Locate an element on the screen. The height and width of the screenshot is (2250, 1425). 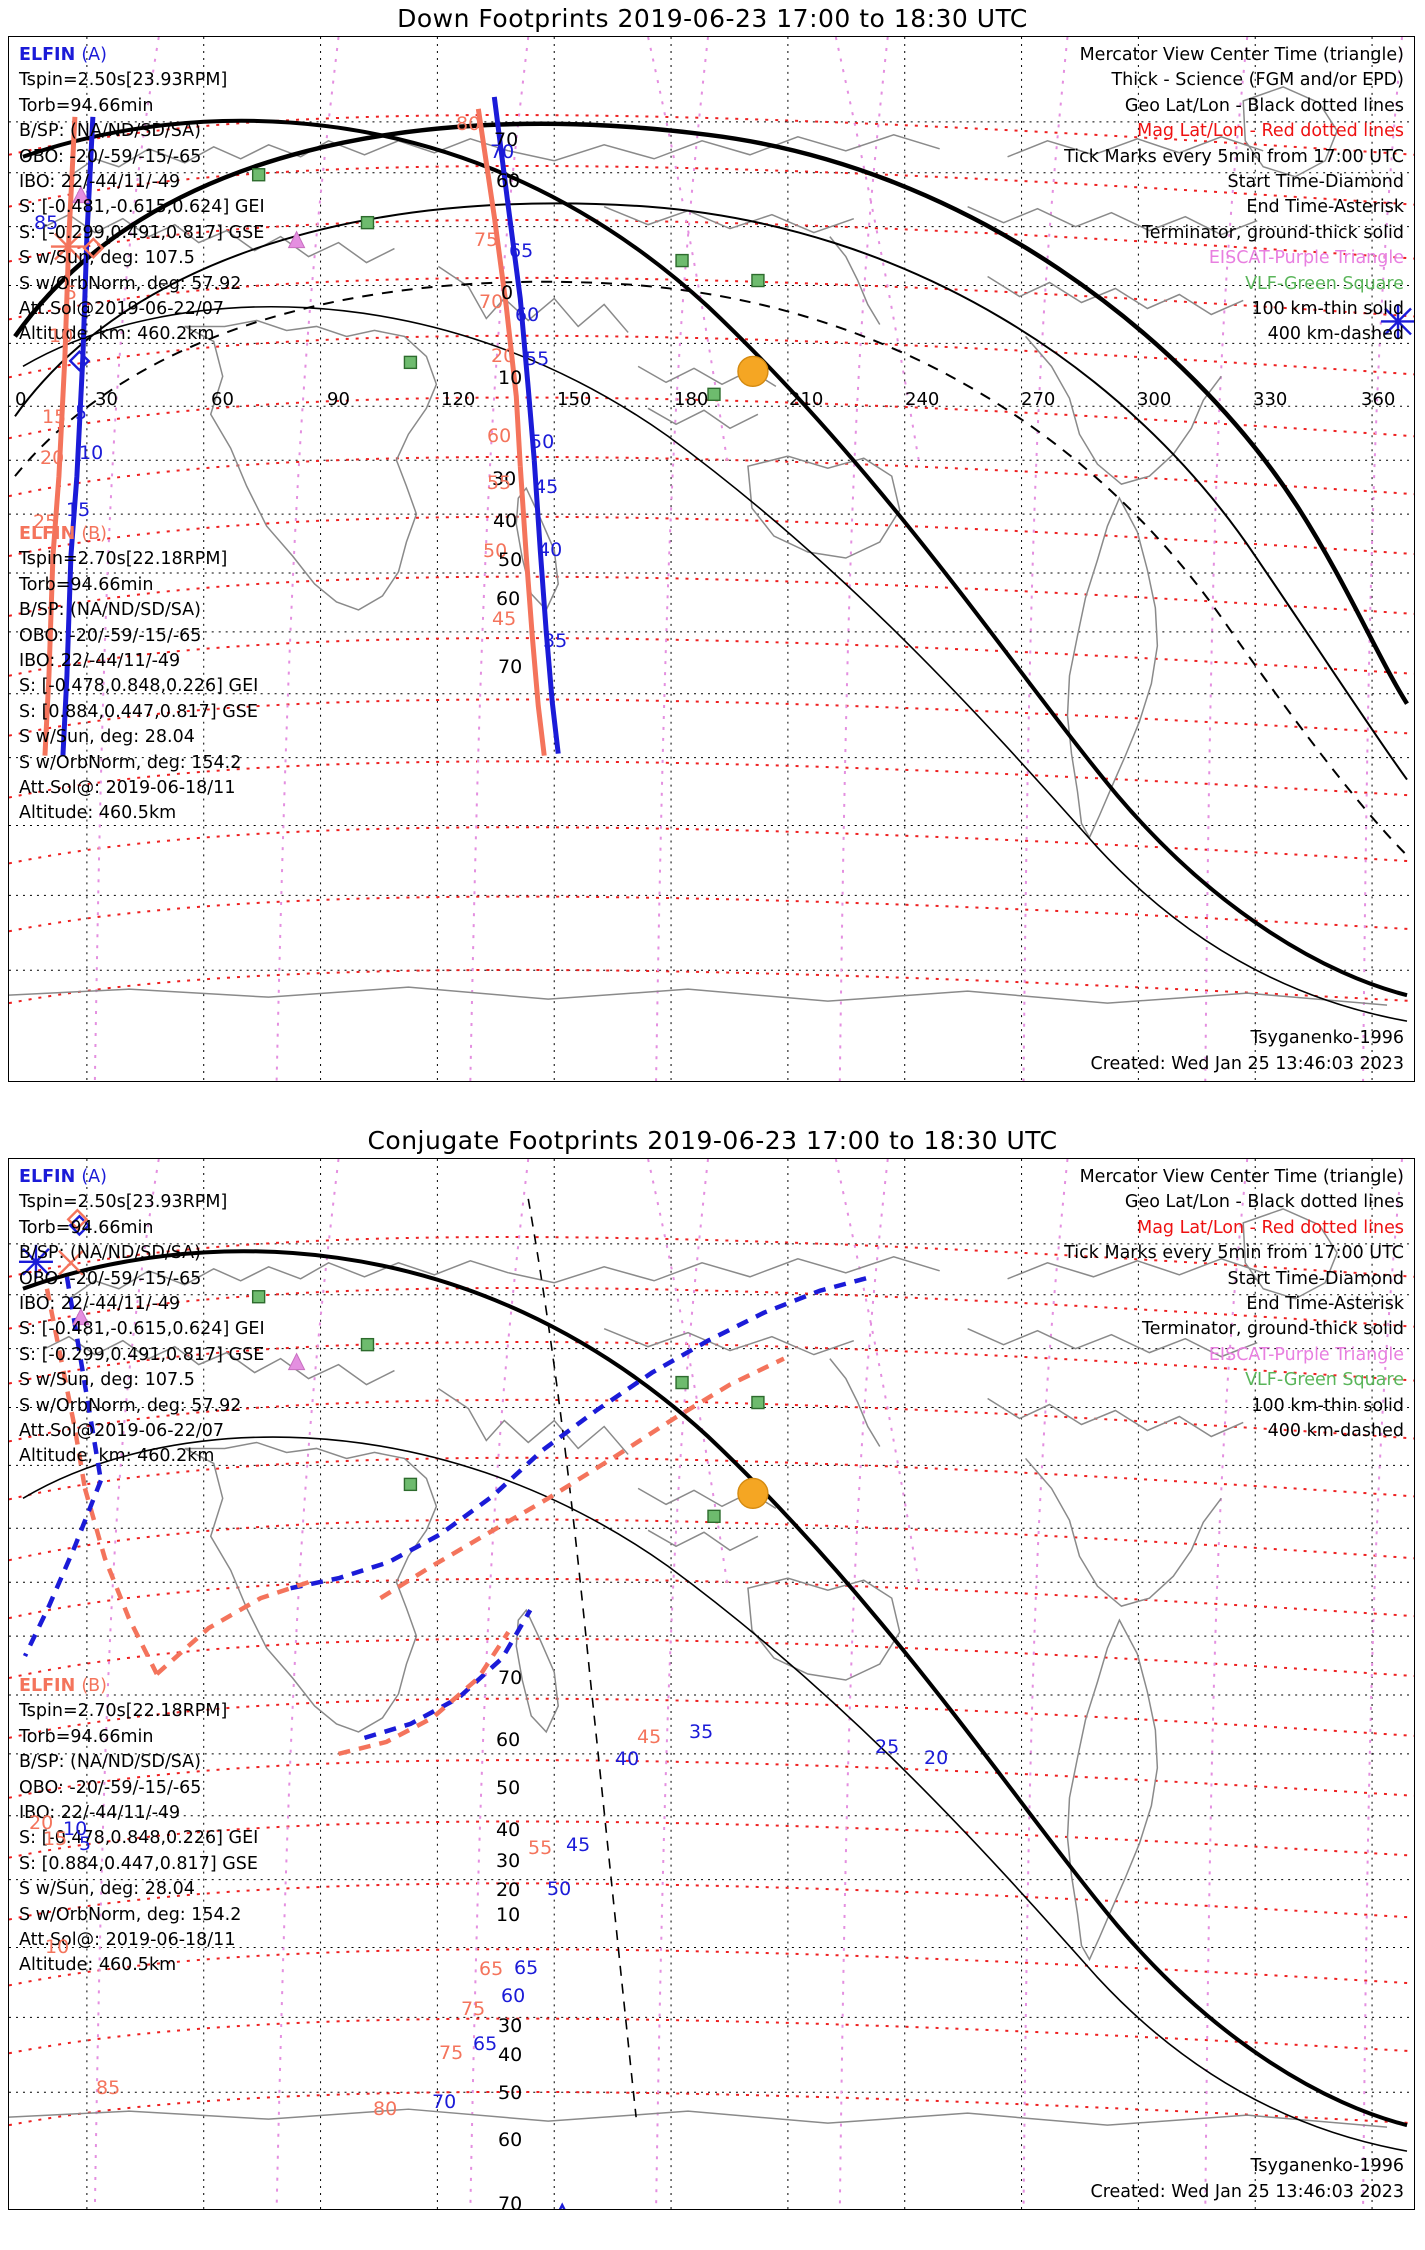
elfin-b-c-line-7: S w/Sun, deg: 28.04 is located at coordinates (107, 1889).